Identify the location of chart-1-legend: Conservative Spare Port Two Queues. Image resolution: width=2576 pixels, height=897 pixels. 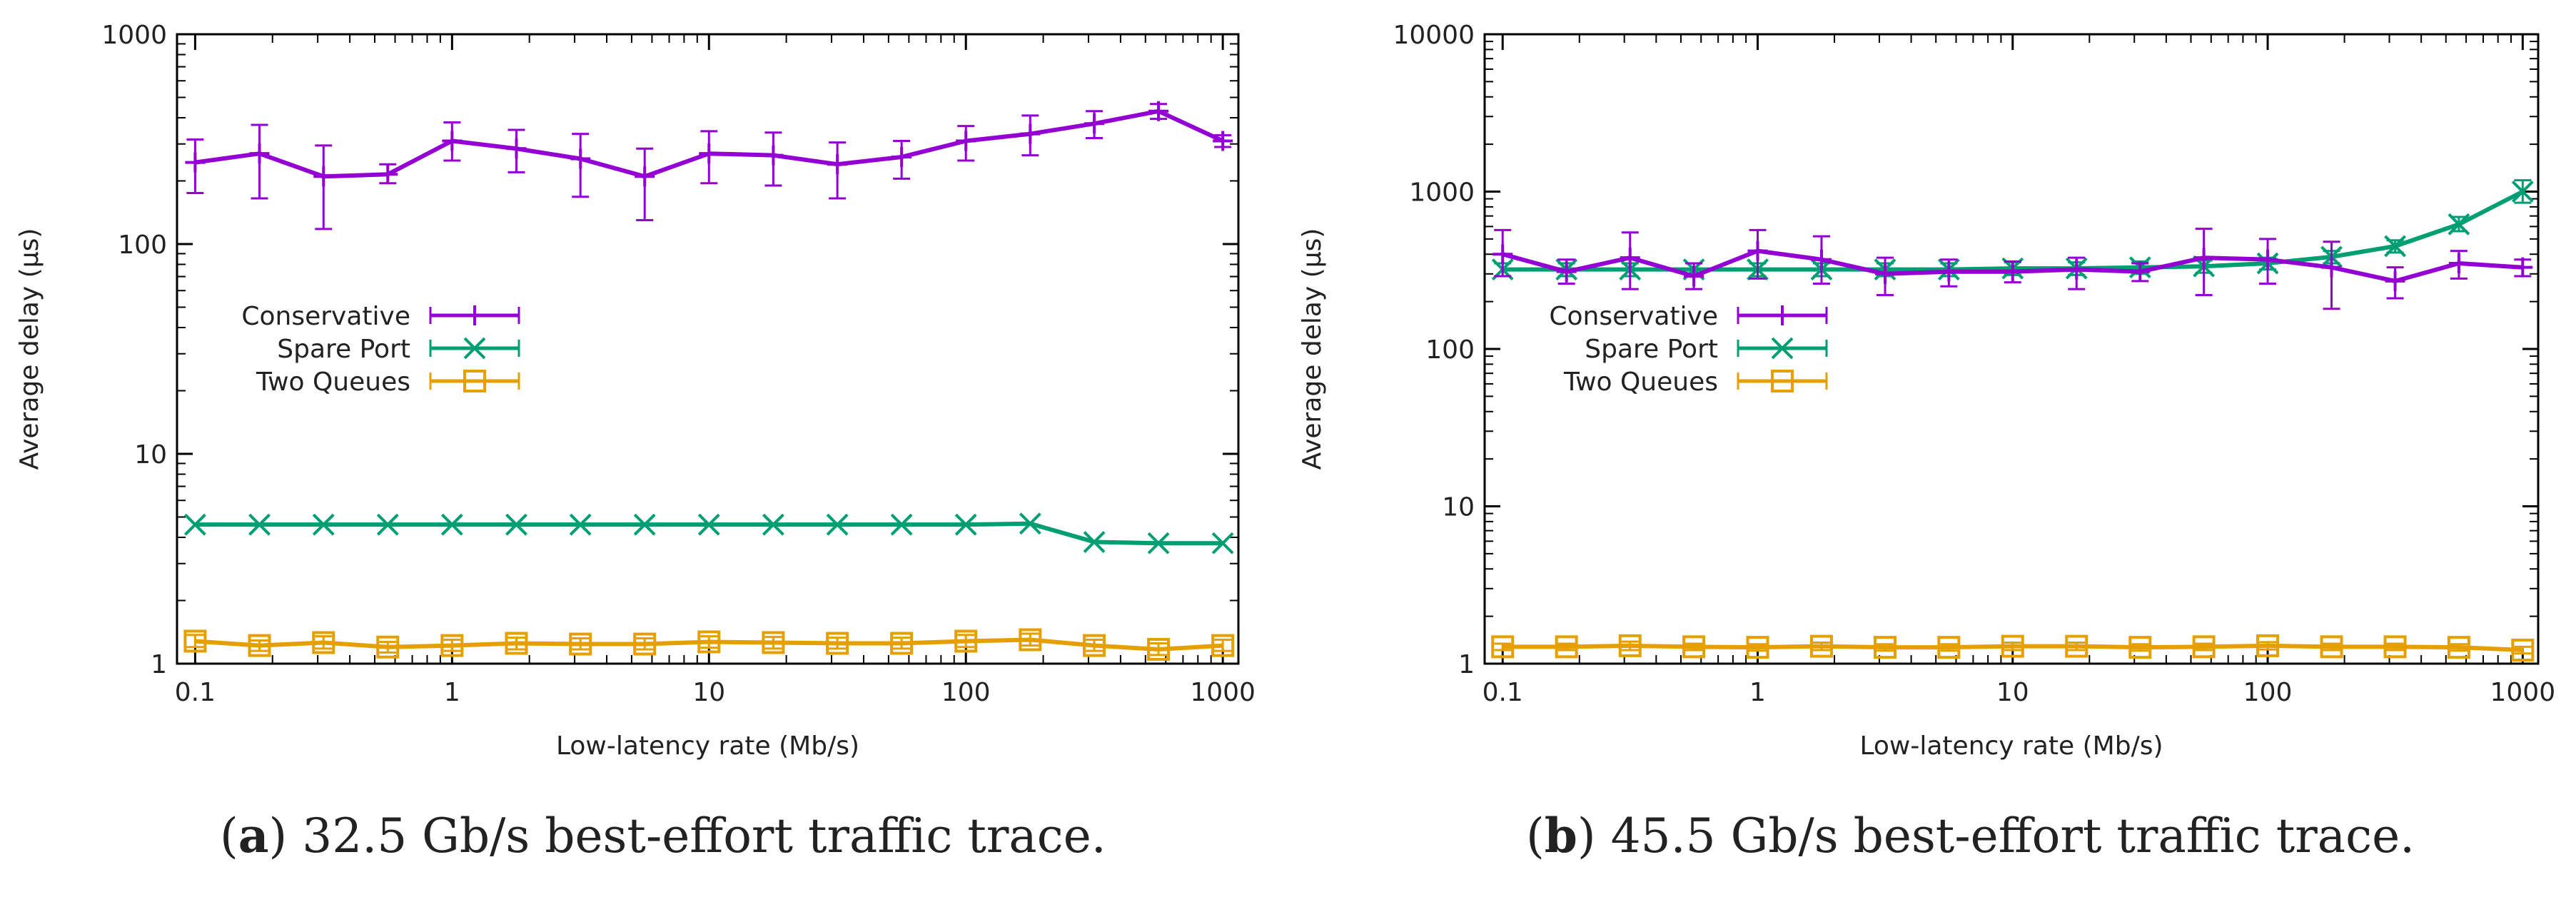
(380, 349).